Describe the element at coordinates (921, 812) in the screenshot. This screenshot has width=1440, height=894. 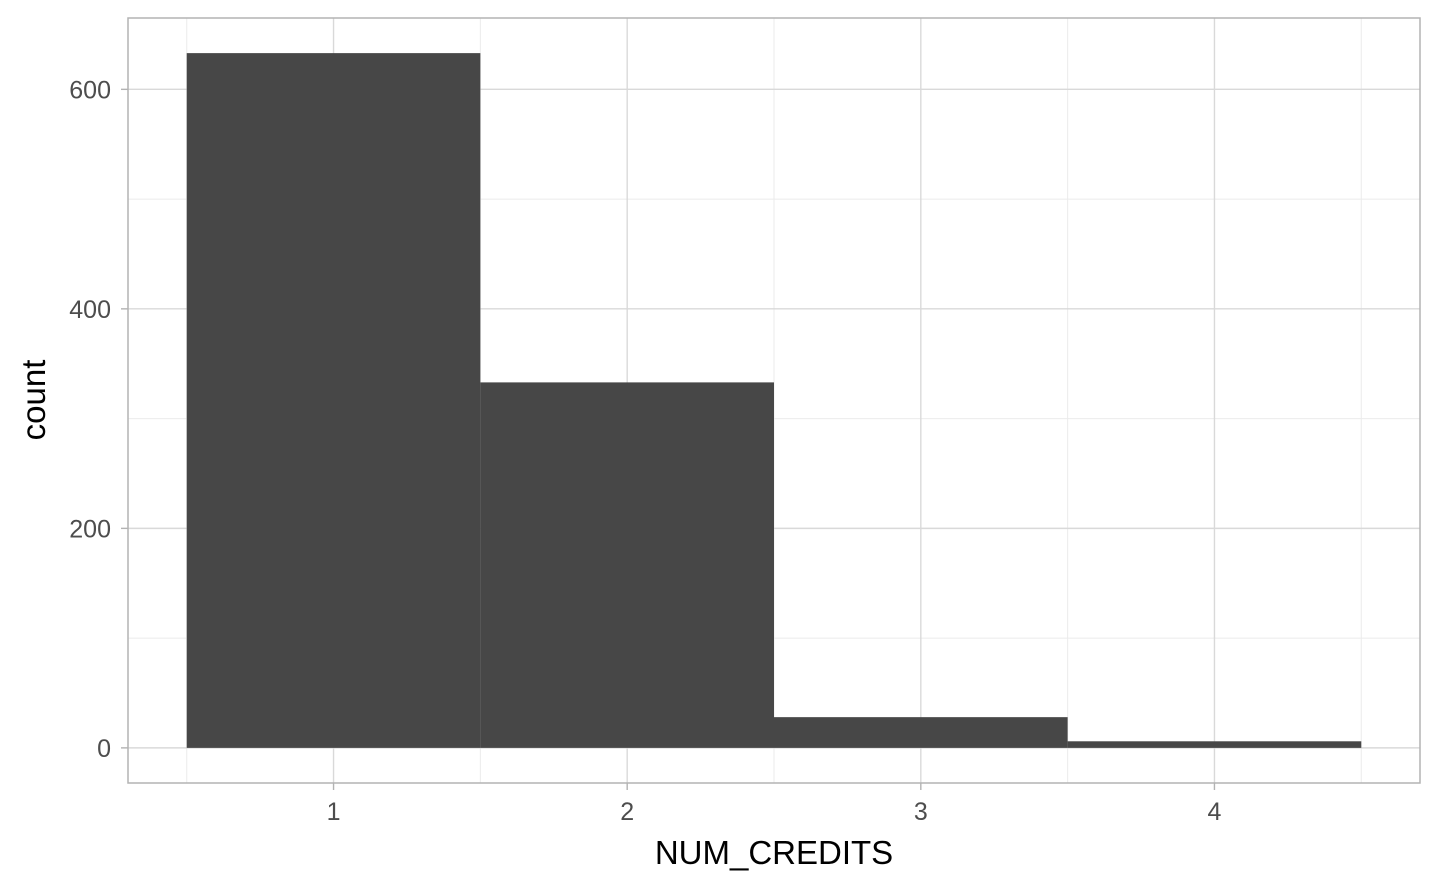
I see `x-tick-label: 3` at that location.